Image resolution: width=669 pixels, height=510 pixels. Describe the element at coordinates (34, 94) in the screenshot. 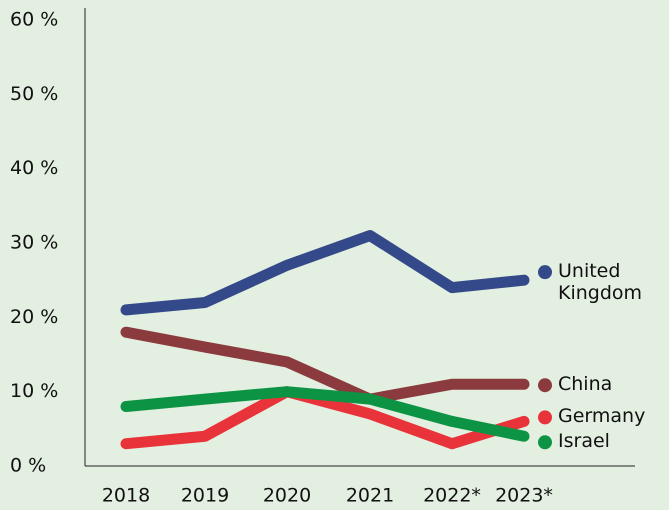

I see `y-tick-label: 50 %` at that location.